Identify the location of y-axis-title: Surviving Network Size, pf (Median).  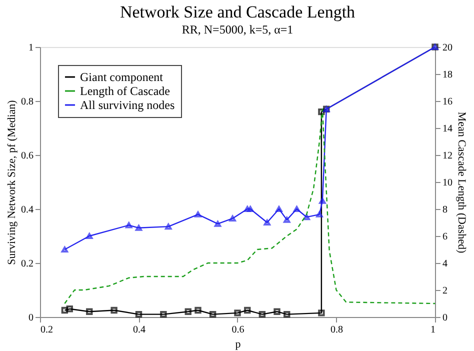
(12, 182).